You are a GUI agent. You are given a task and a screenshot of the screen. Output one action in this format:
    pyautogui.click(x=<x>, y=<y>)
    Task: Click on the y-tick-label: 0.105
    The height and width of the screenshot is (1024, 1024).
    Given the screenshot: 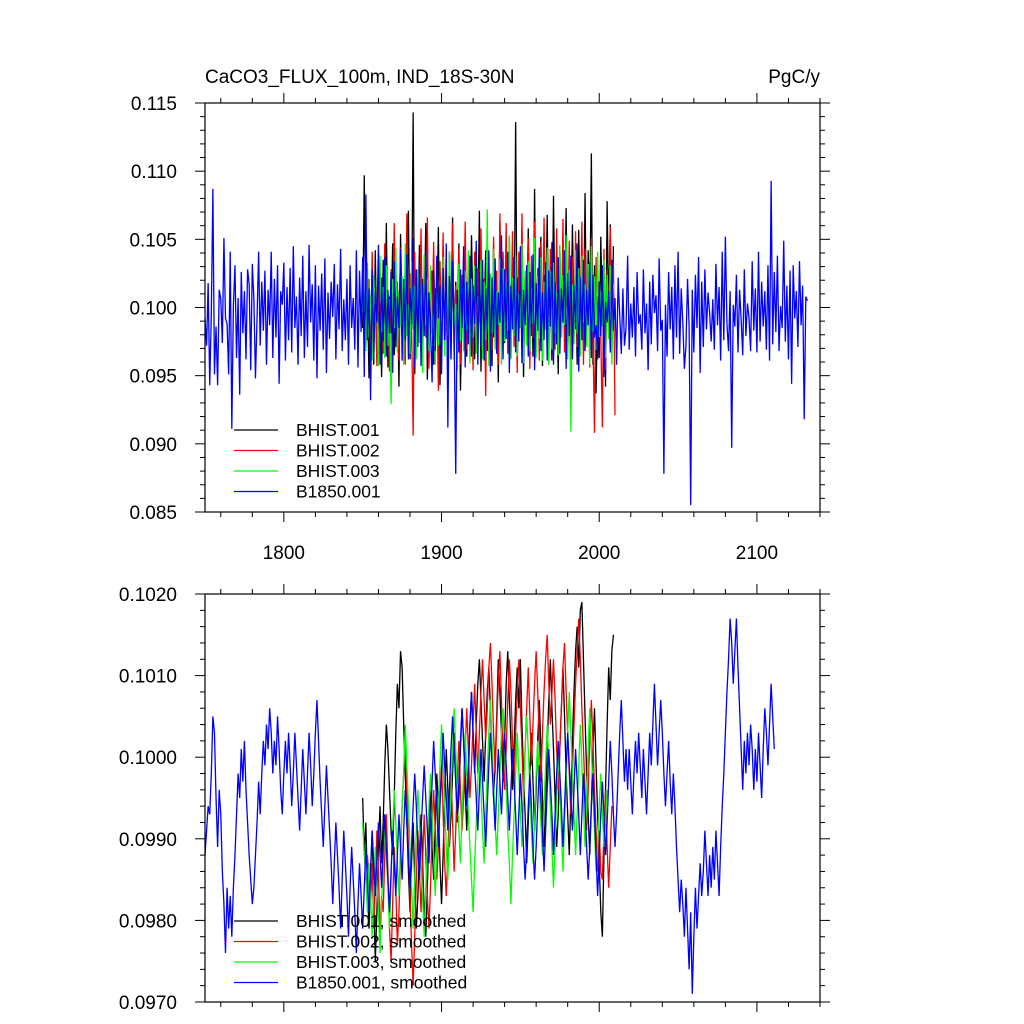 What is the action you would take?
    pyautogui.click(x=153, y=240)
    